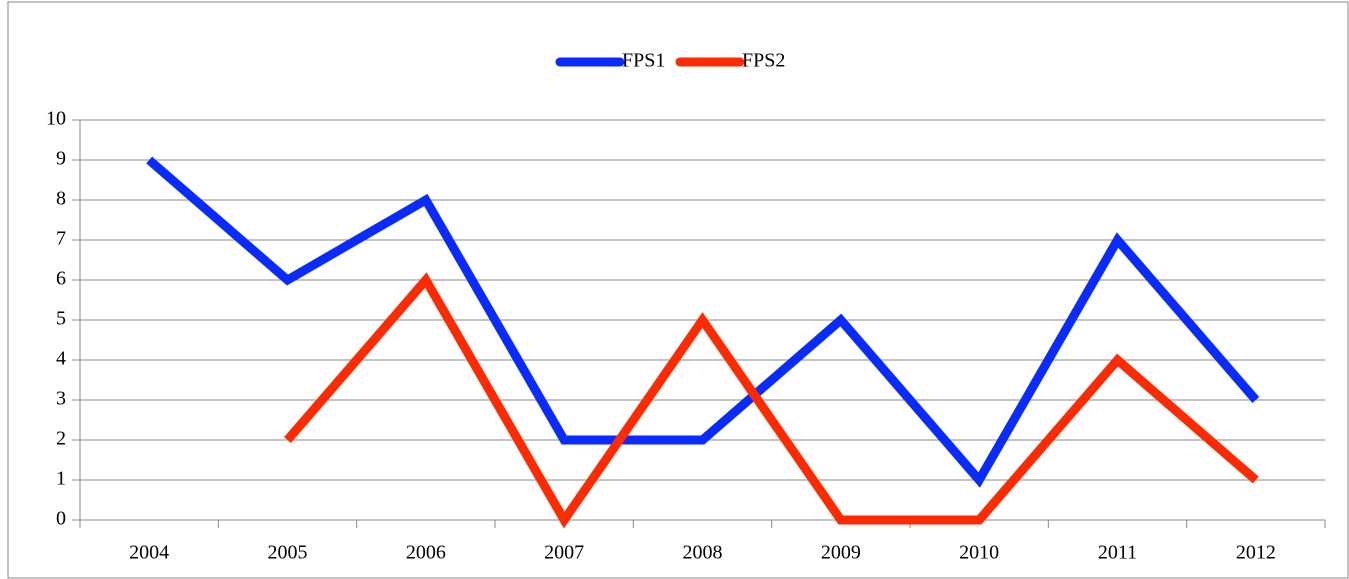 The image size is (1349, 579). Describe the element at coordinates (841, 553) in the screenshot. I see `x-tick-label: 2009` at that location.